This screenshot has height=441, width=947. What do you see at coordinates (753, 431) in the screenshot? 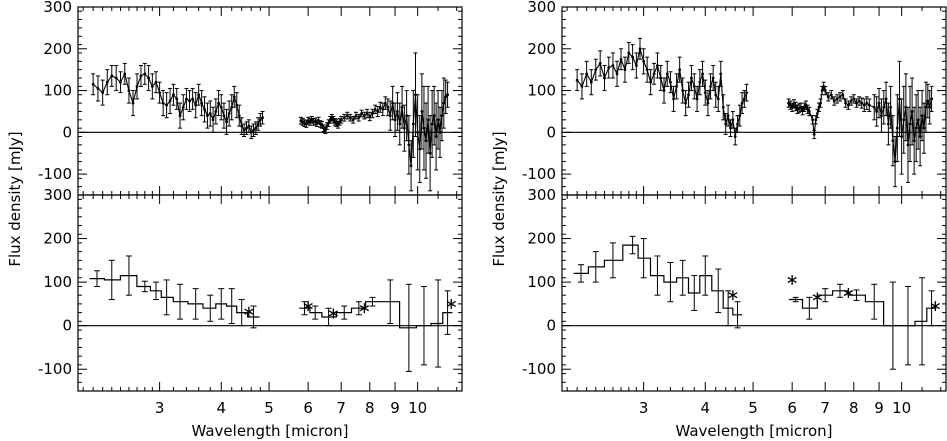
I see `x-axis-title: Wavelength [micron]` at bounding box center [753, 431].